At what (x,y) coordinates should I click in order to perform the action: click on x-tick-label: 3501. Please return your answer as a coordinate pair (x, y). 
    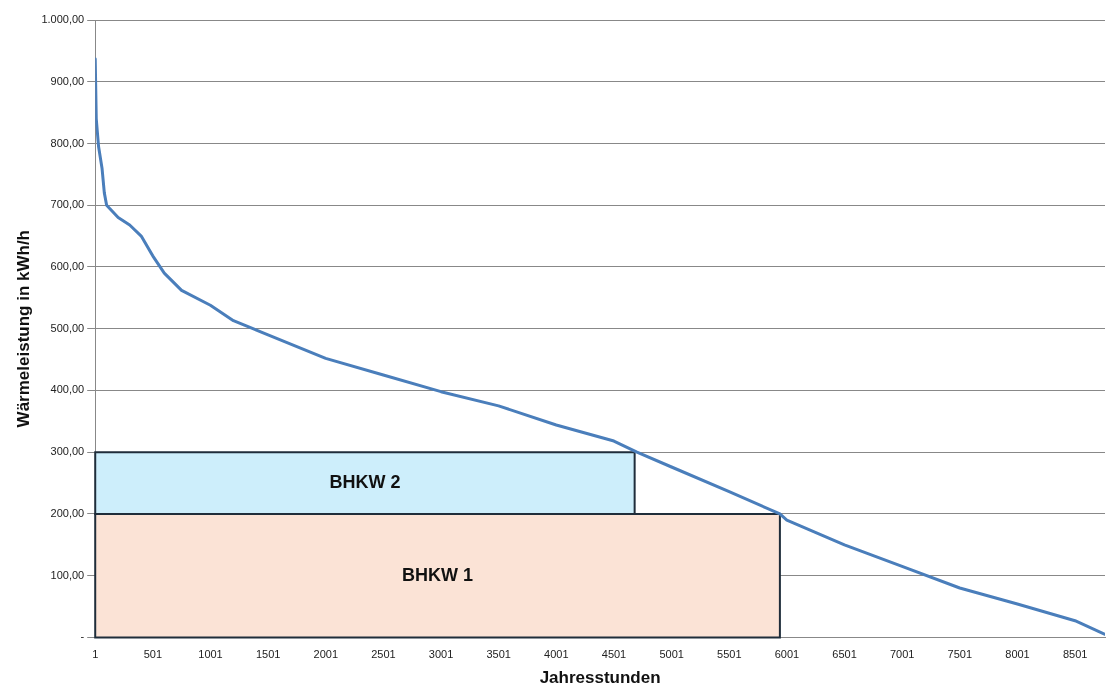
    Looking at the image, I should click on (498, 654).